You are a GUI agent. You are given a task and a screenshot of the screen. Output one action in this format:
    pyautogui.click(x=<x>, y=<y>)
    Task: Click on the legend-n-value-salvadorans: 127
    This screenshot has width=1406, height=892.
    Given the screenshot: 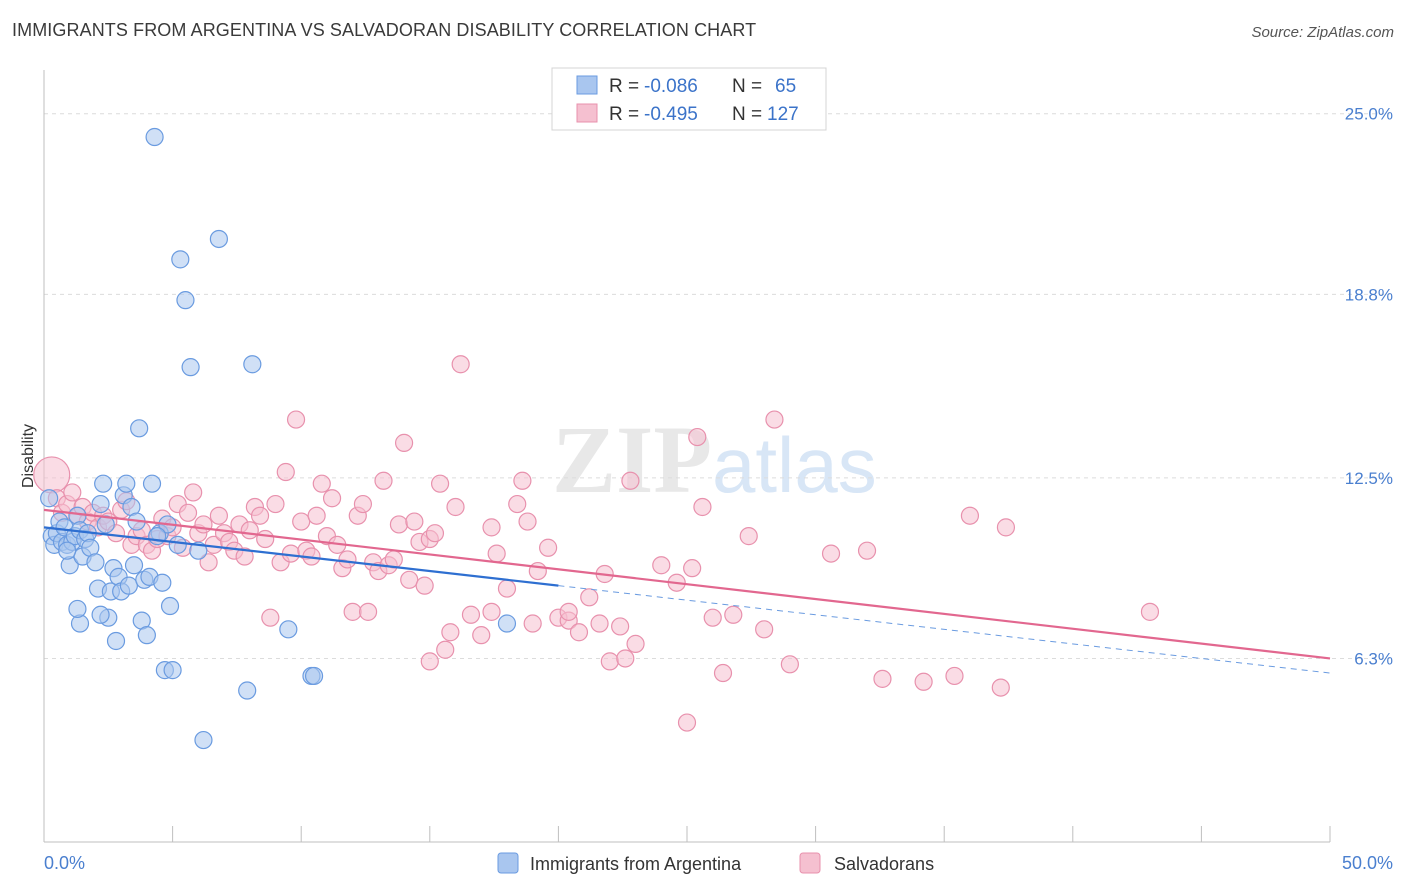 What is the action you would take?
    pyautogui.click(x=783, y=114)
    